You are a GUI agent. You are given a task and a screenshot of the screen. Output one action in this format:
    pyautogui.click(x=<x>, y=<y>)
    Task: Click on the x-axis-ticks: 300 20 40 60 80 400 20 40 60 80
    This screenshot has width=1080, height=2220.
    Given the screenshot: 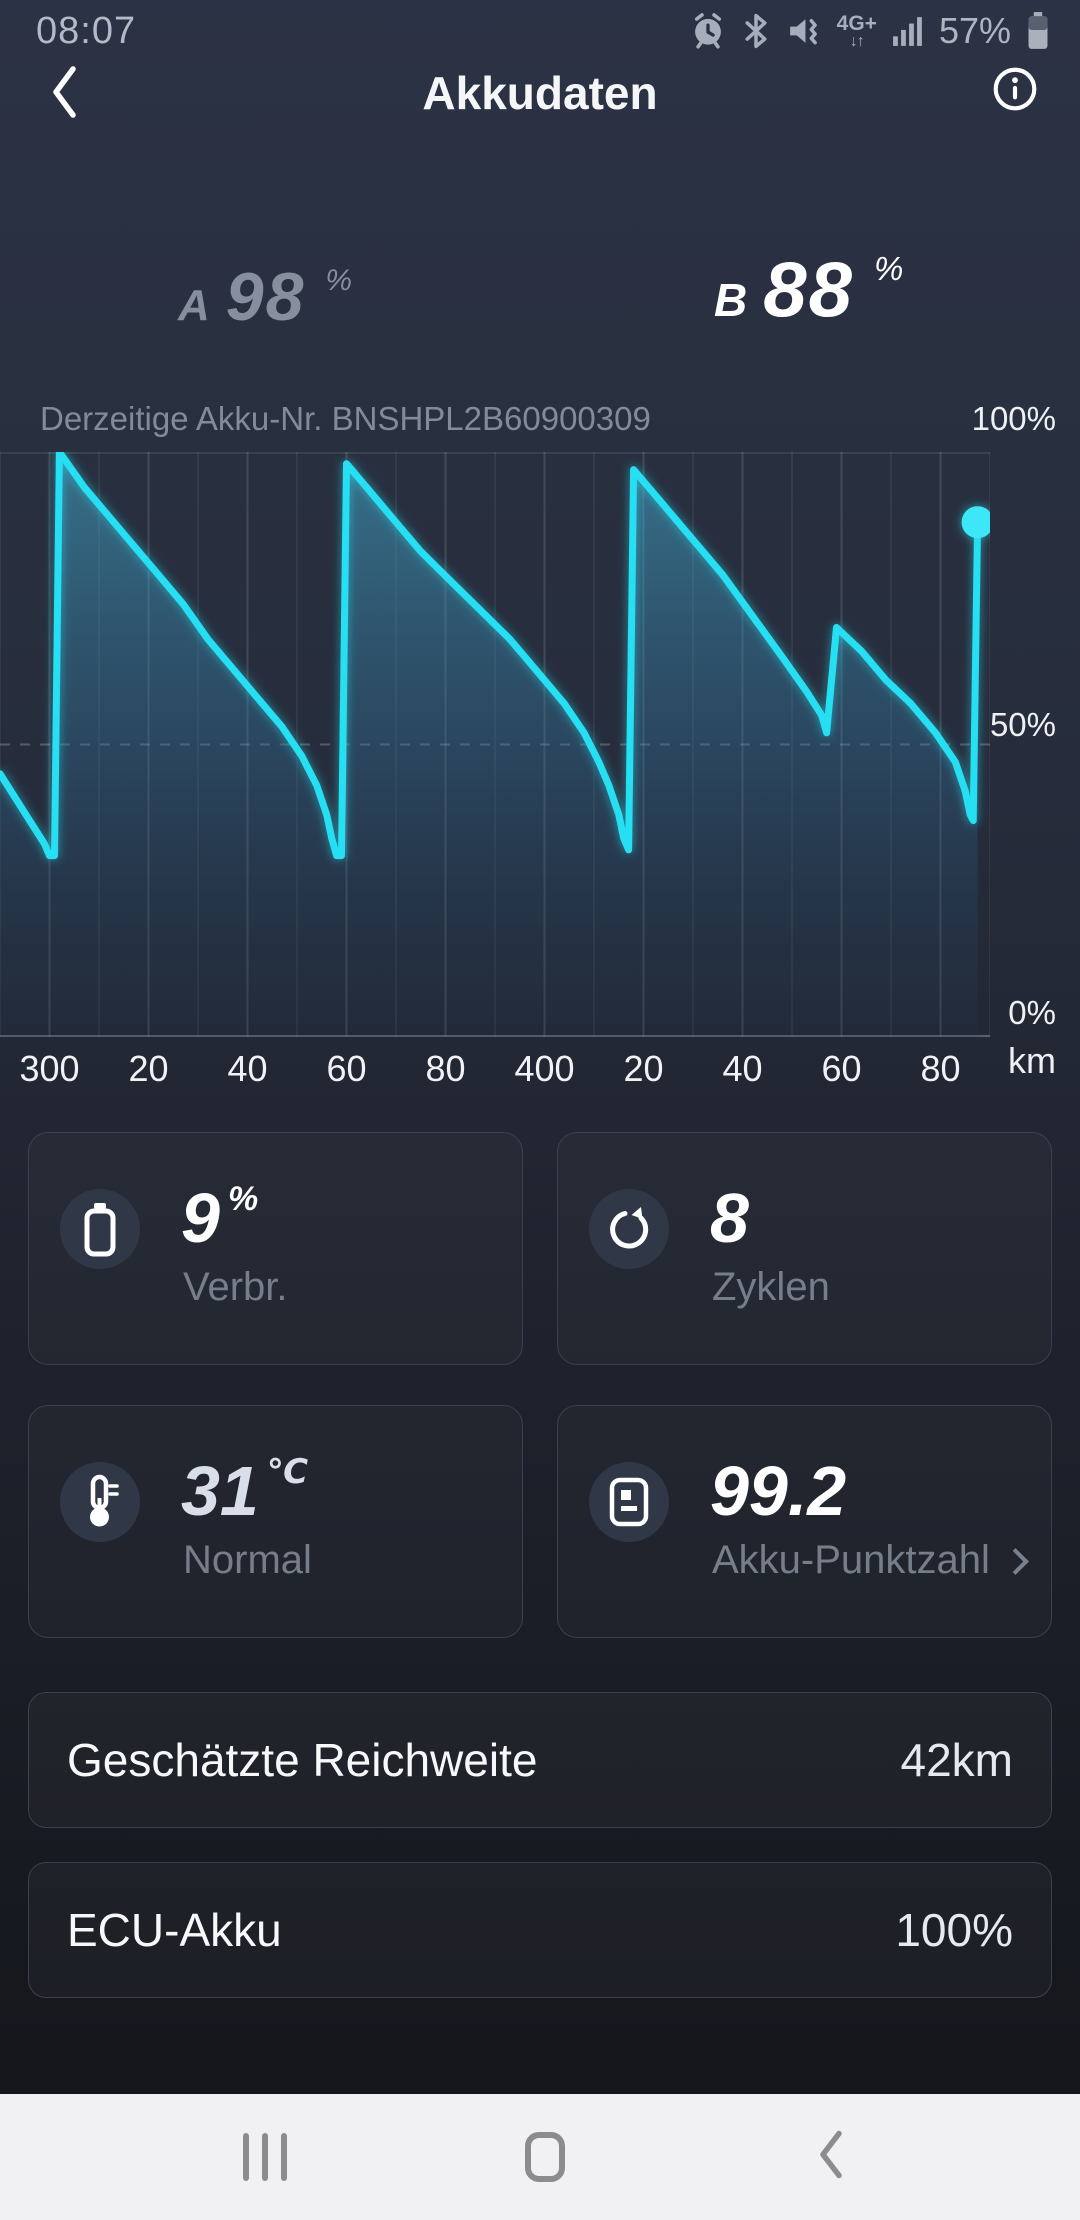 What is the action you would take?
    pyautogui.click(x=495, y=1070)
    